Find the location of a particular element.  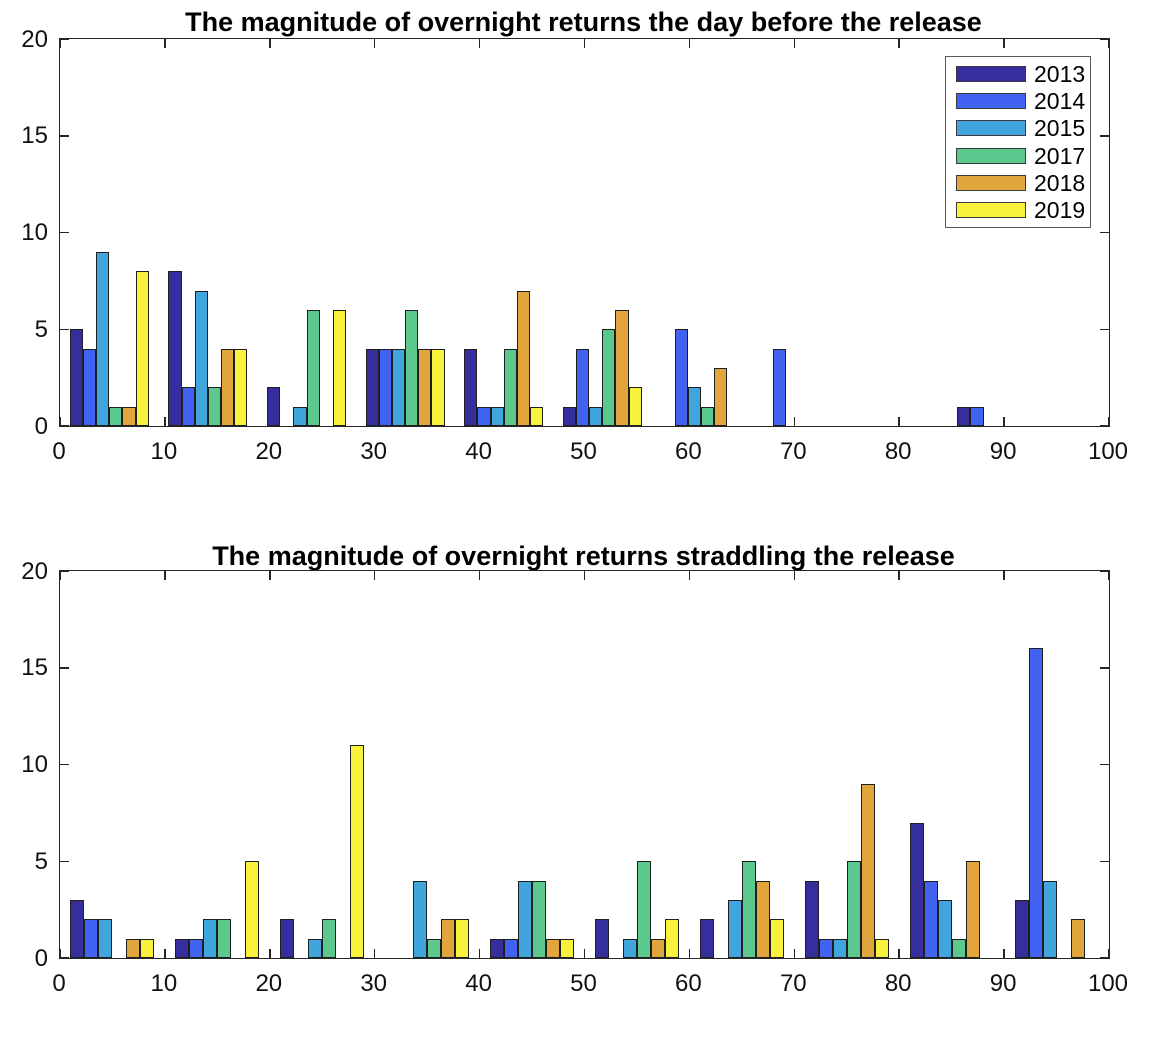

legend-swatch-2013 is located at coordinates (991, 73).